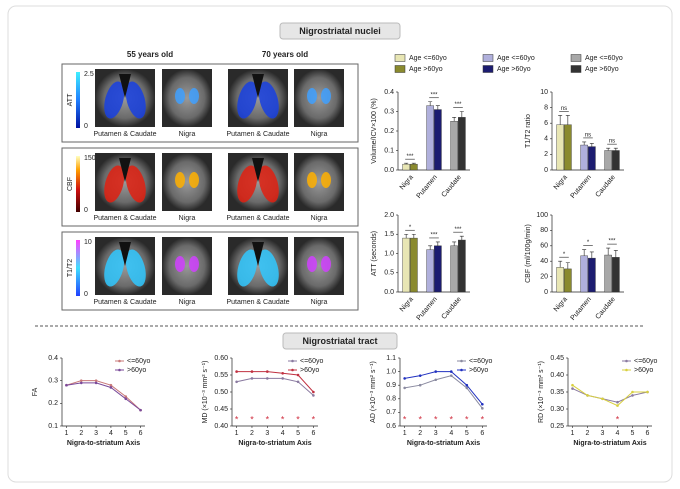 This screenshot has height=489, width=680. I want to click on colorbar-min: 0, so click(86, 294).